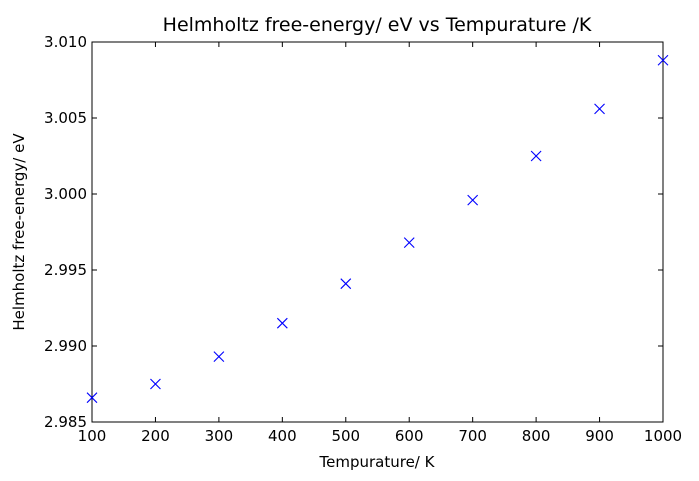 The height and width of the screenshot is (481, 699). Describe the element at coordinates (19, 232) in the screenshot. I see `y-axis-label: Helmholtz free-energy/ eV` at that location.